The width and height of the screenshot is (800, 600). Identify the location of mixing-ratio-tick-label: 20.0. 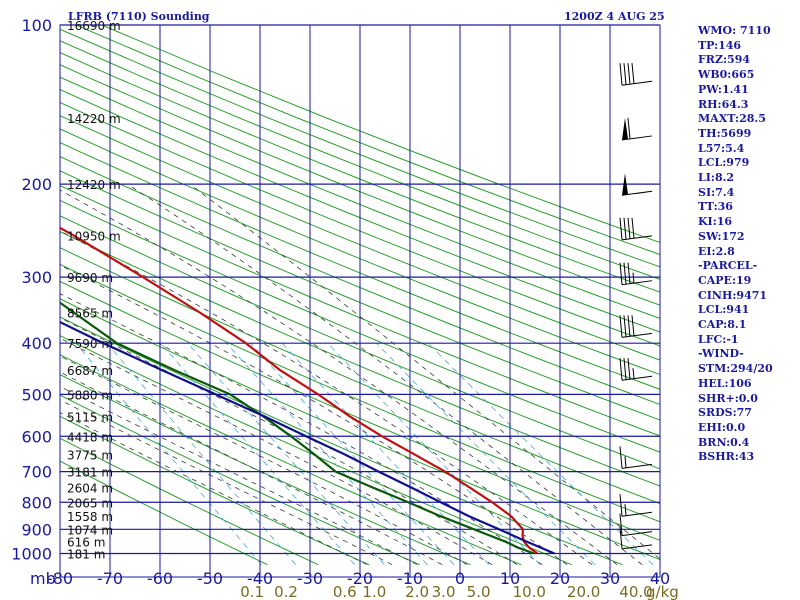
(583, 591).